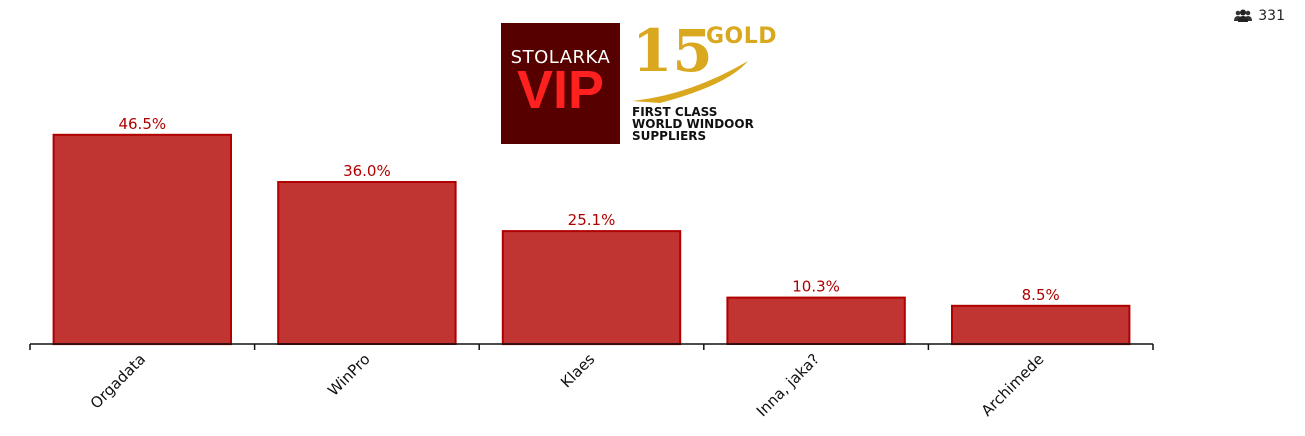 This screenshot has height=436, width=1305. Describe the element at coordinates (592, 220) in the screenshot. I see `bar-value-label: 25.1%` at that location.